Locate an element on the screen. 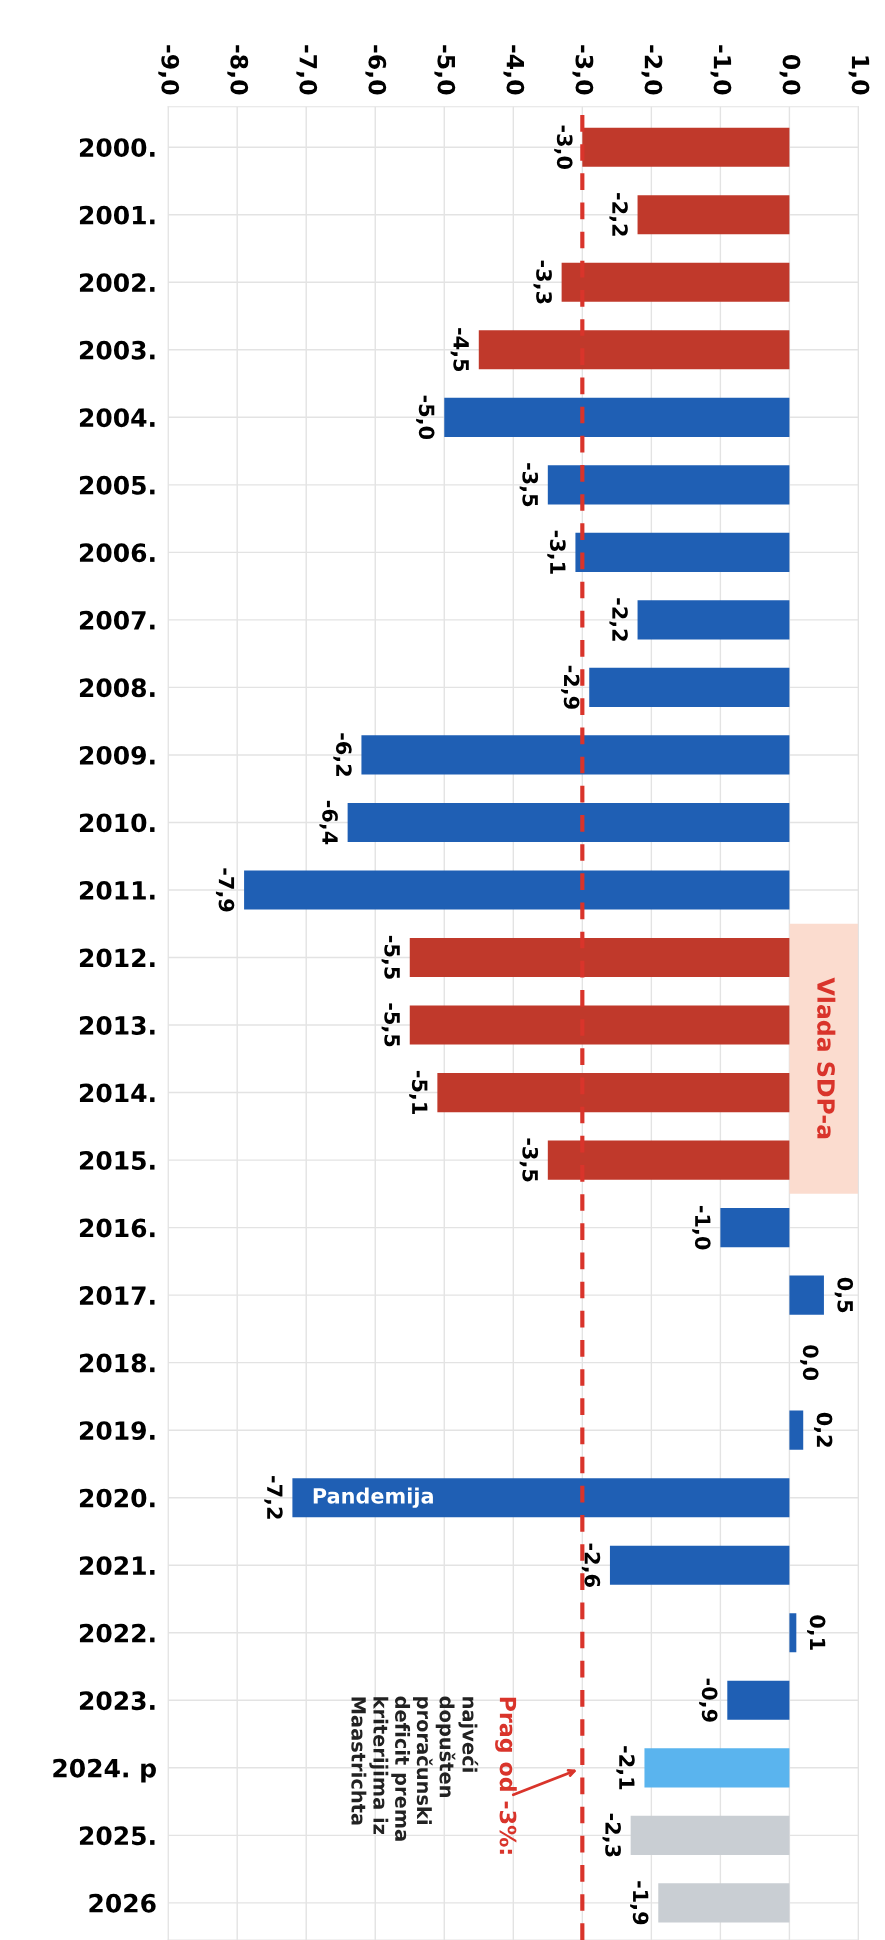  y-tick-label: 2021. is located at coordinates (117, 1566).